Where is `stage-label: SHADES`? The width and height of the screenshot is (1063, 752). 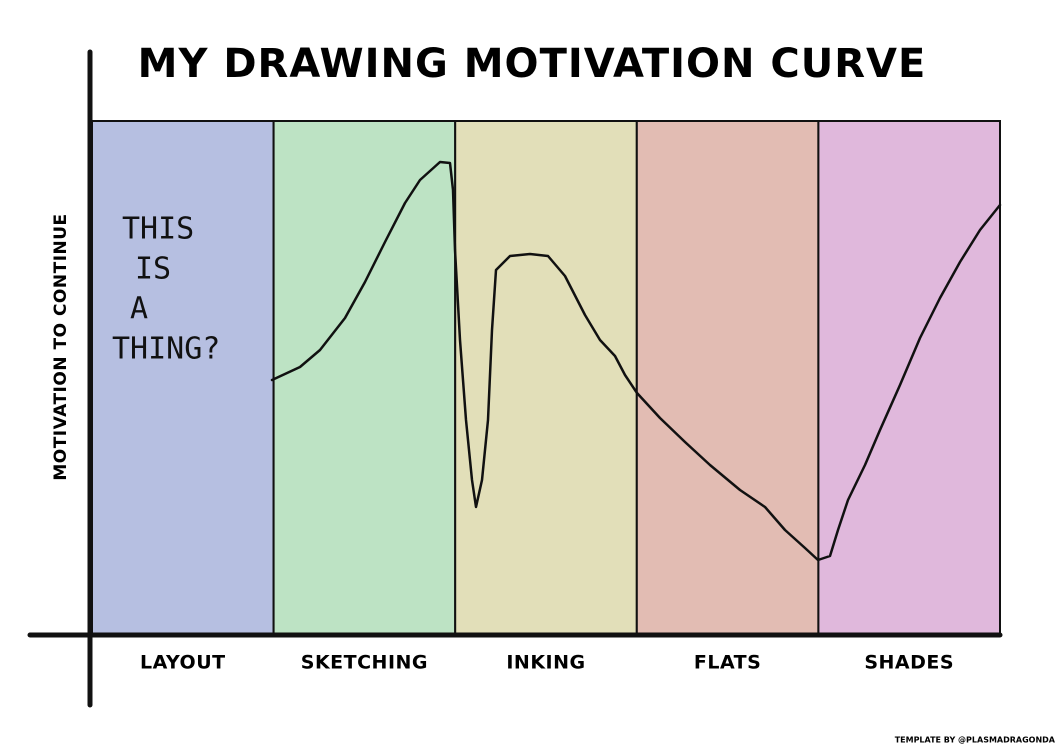
stage-label: SHADES is located at coordinates (909, 663).